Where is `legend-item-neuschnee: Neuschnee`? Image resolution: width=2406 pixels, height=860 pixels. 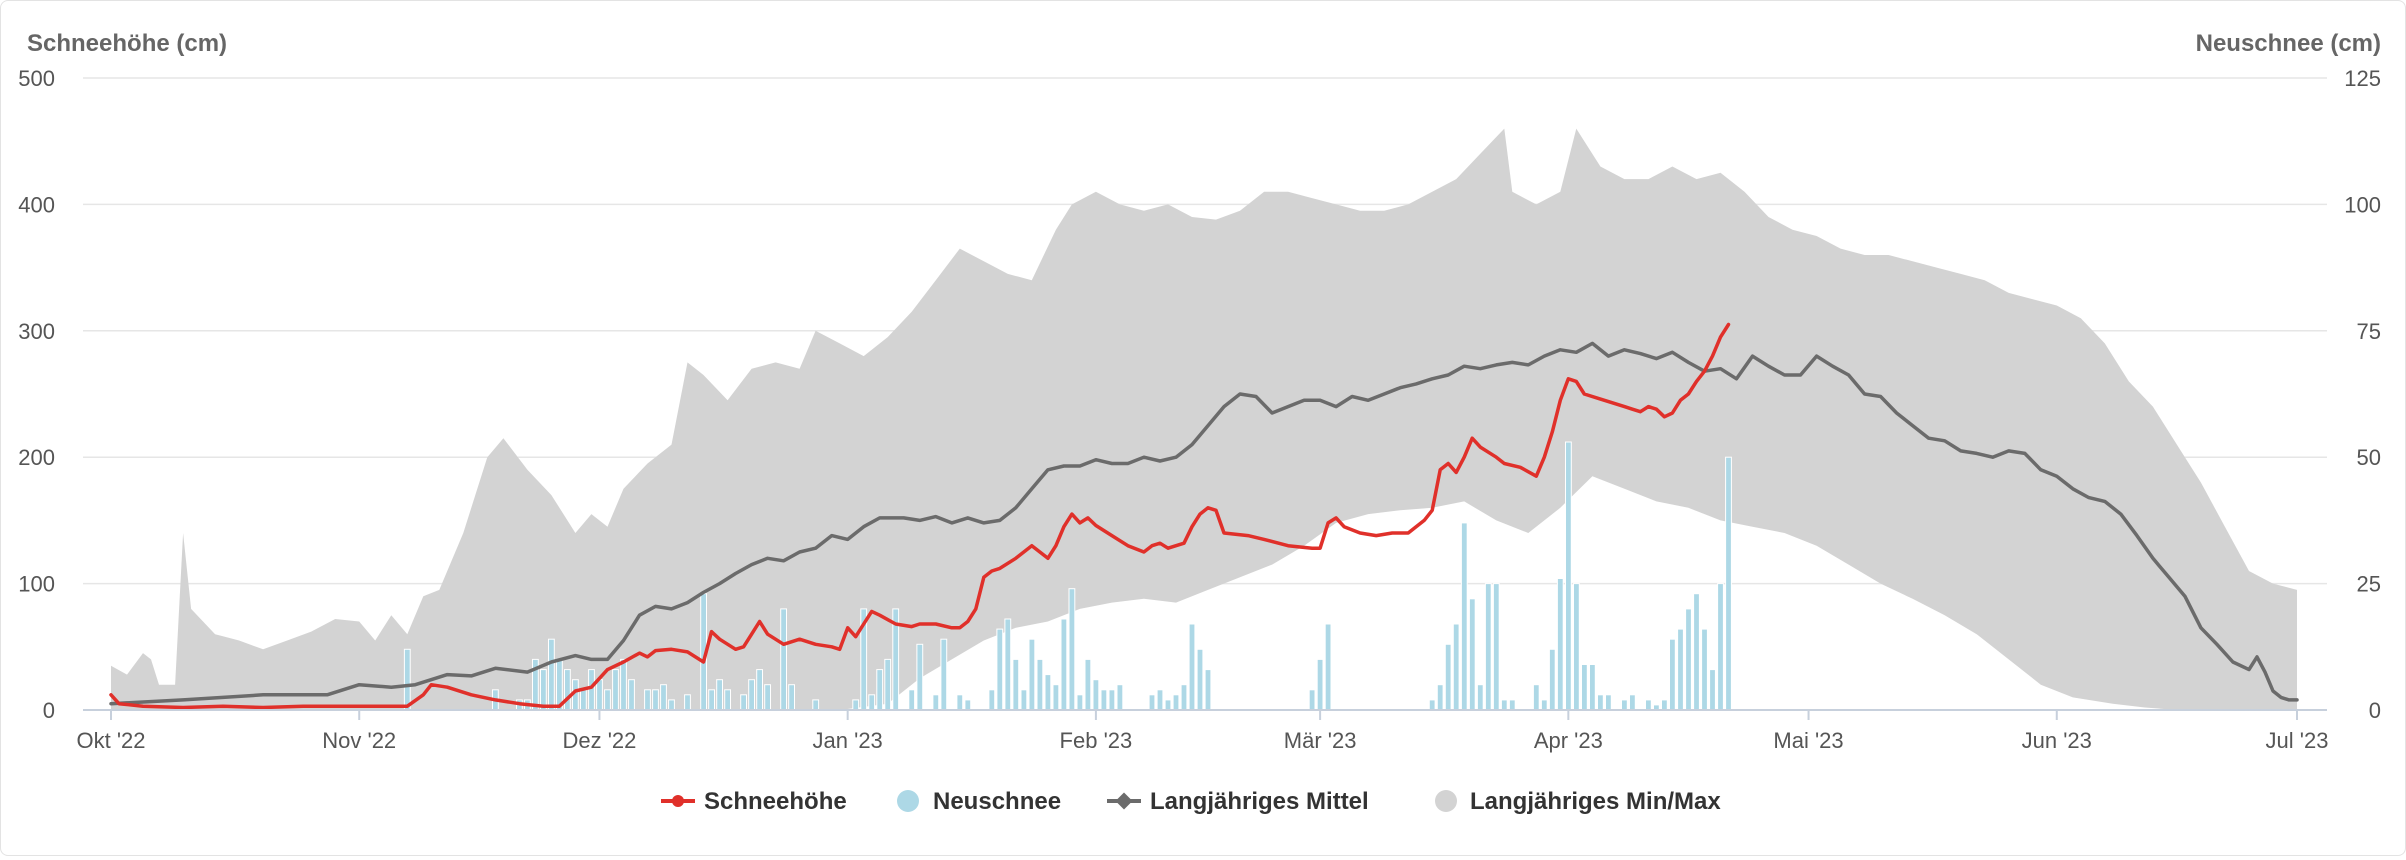
legend-item-neuschnee: Neuschnee is located at coordinates (979, 801).